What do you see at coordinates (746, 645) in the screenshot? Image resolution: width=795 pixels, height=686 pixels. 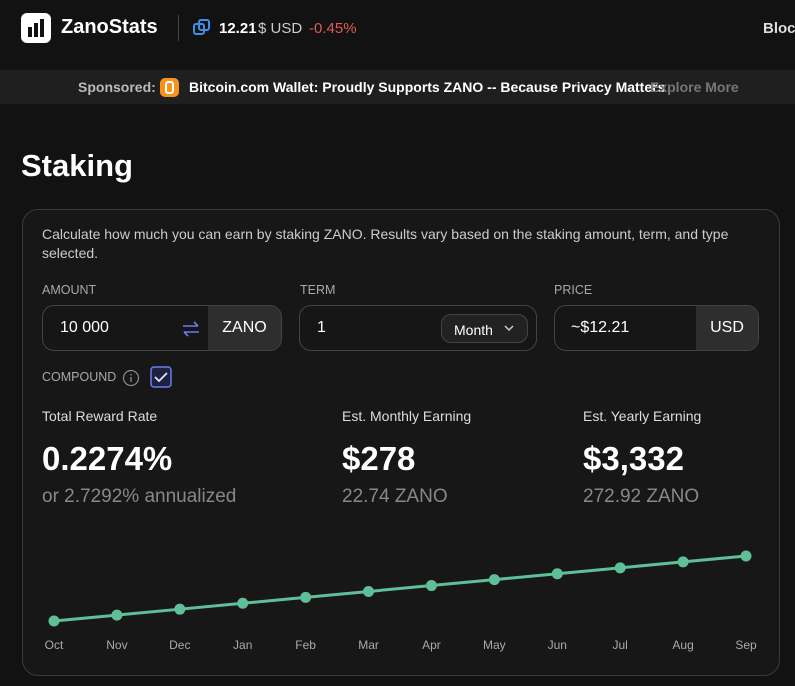 I see `x-tick-label: Sep` at bounding box center [746, 645].